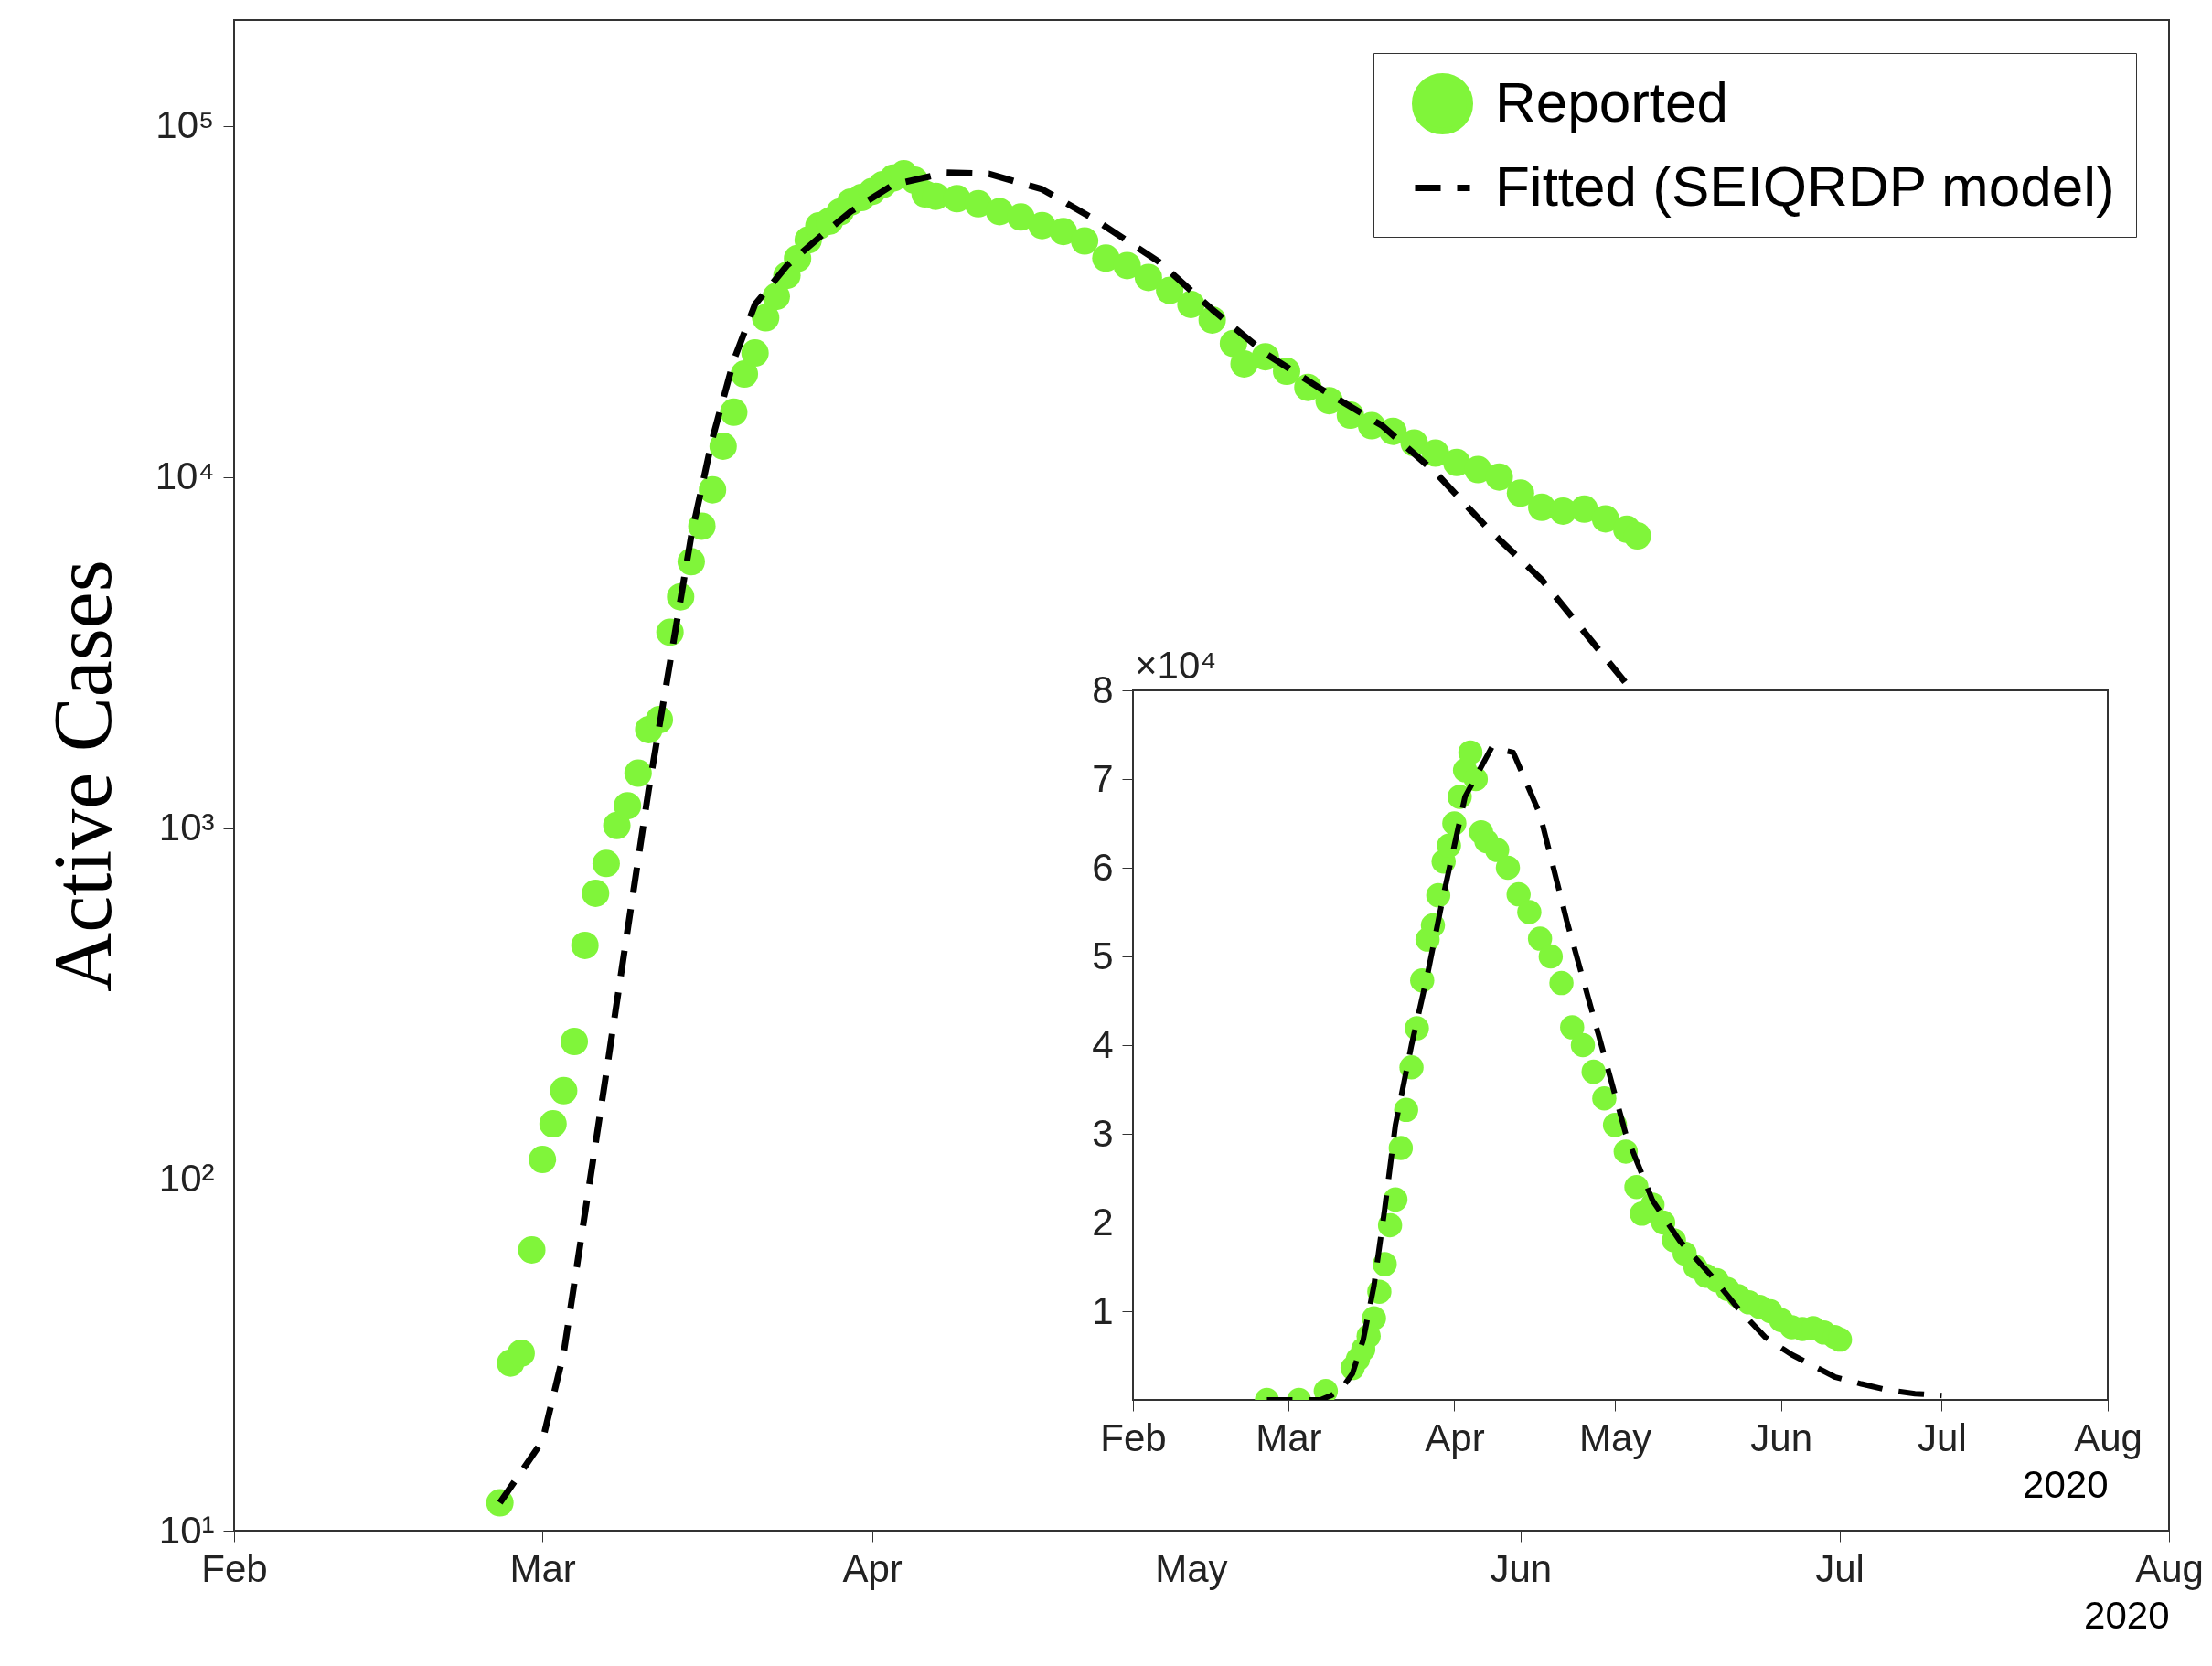  I want to click on legend-label: Reported, so click(1612, 101).